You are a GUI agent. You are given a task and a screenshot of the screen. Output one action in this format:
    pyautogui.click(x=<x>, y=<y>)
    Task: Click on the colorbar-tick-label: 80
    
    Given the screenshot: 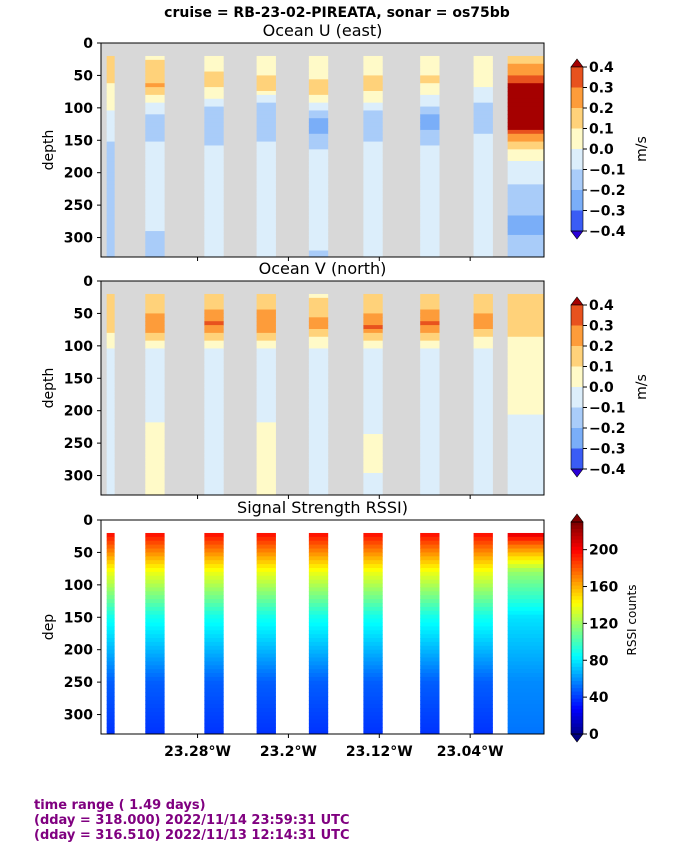 What is the action you would take?
    pyautogui.click(x=599, y=661)
    